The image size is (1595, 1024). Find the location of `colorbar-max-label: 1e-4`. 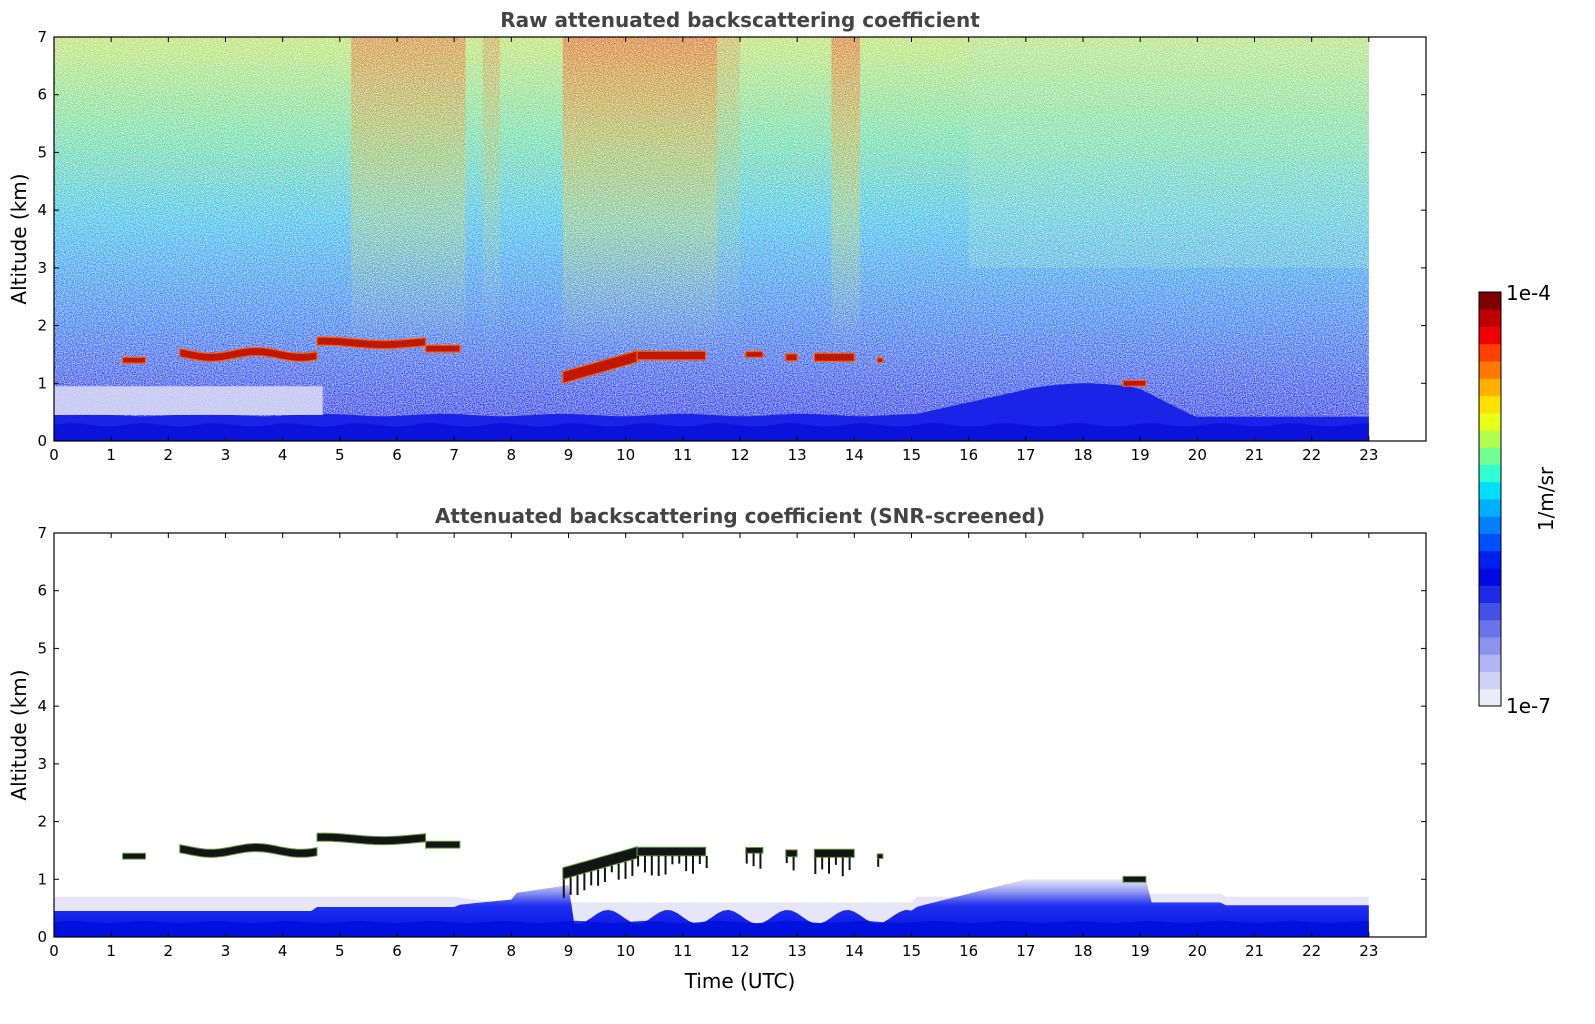

colorbar-max-label: 1e-4 is located at coordinates (1528, 293).